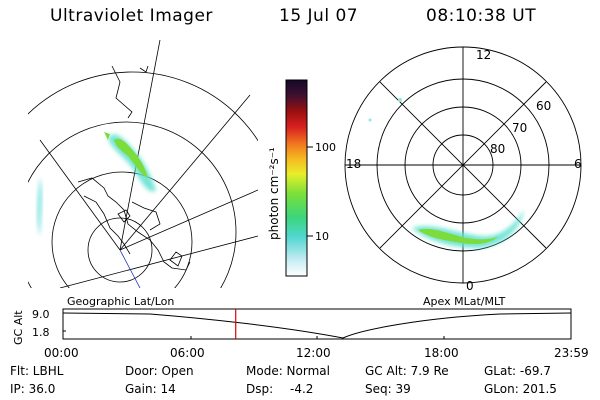 The width and height of the screenshot is (600, 400). I want to click on gc-alt-status: GC Alt: 7.9 Re, so click(407, 371).